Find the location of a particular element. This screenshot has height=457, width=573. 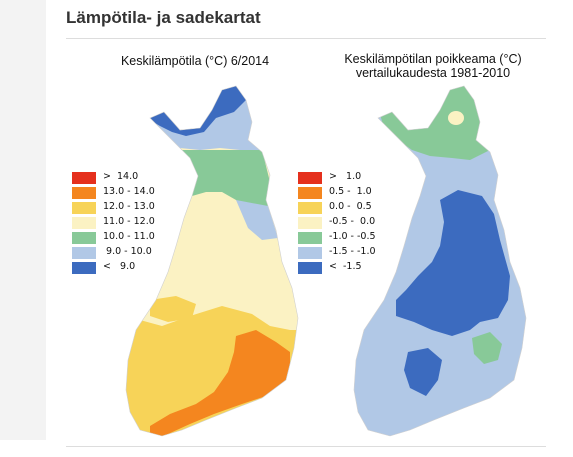

legend-label: < 9.0 is located at coordinates (119, 266).